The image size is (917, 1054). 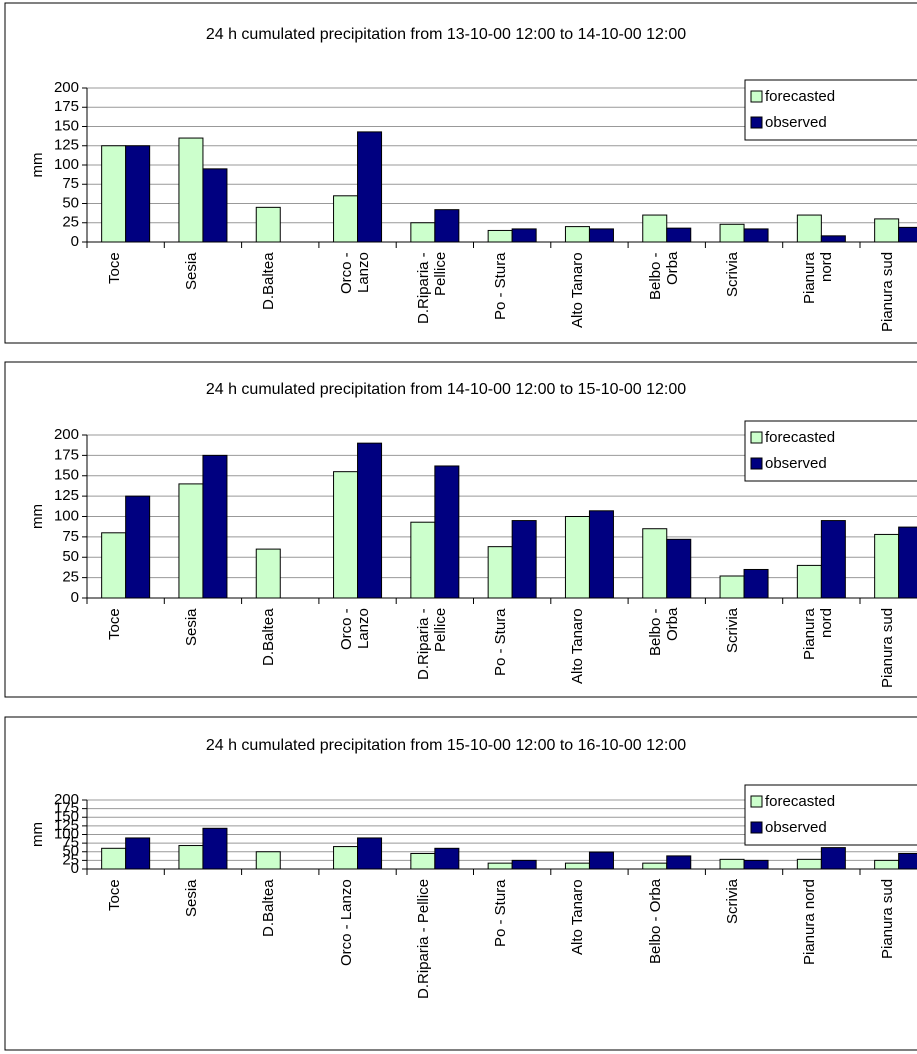 What do you see at coordinates (887, 919) in the screenshot?
I see `x-tick-label: Pianura sud` at bounding box center [887, 919].